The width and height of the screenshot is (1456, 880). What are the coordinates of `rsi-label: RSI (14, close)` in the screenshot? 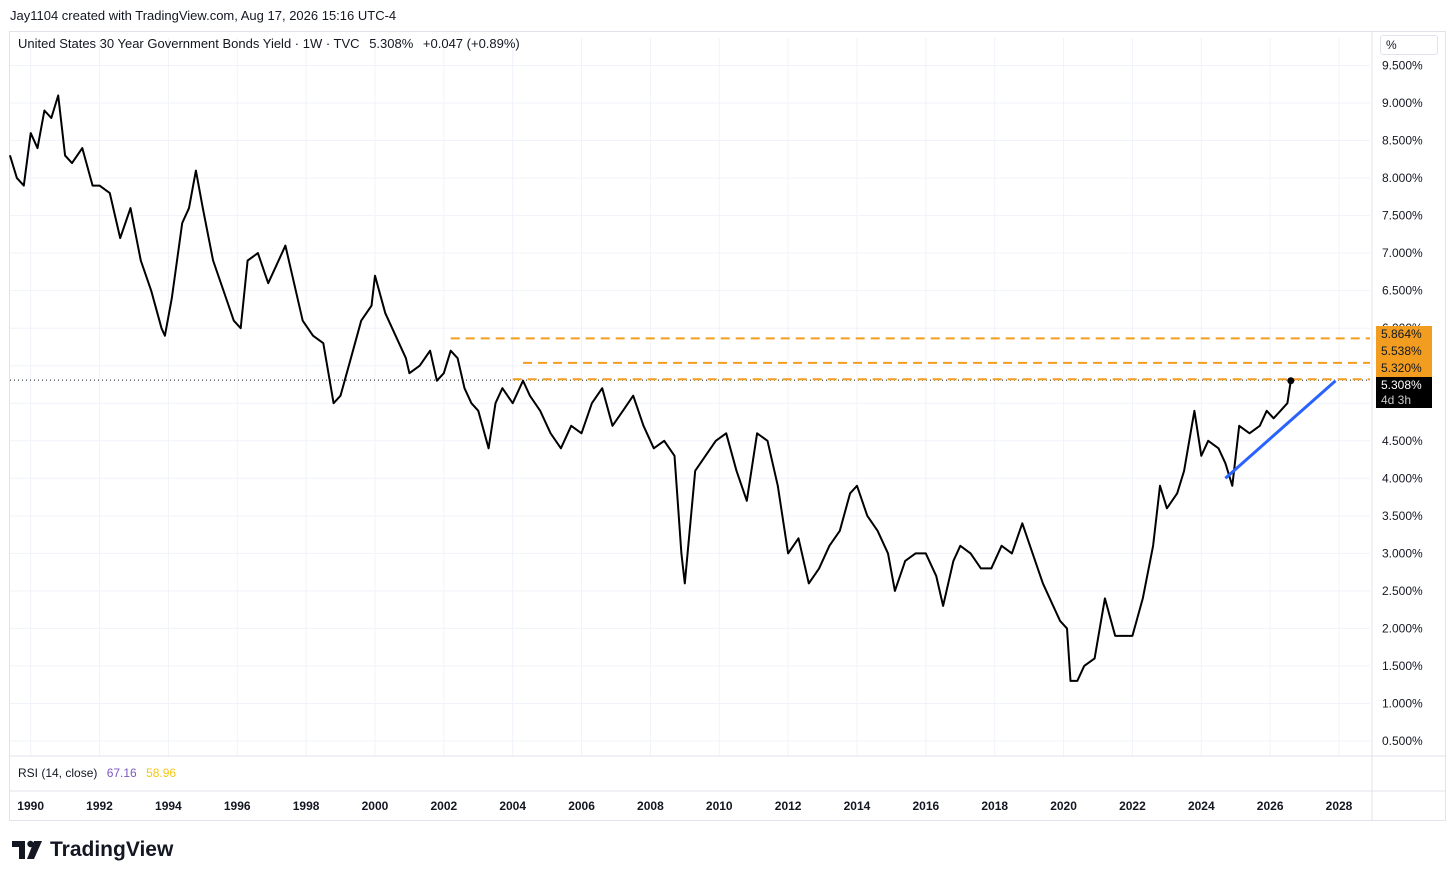 It's located at (58, 773).